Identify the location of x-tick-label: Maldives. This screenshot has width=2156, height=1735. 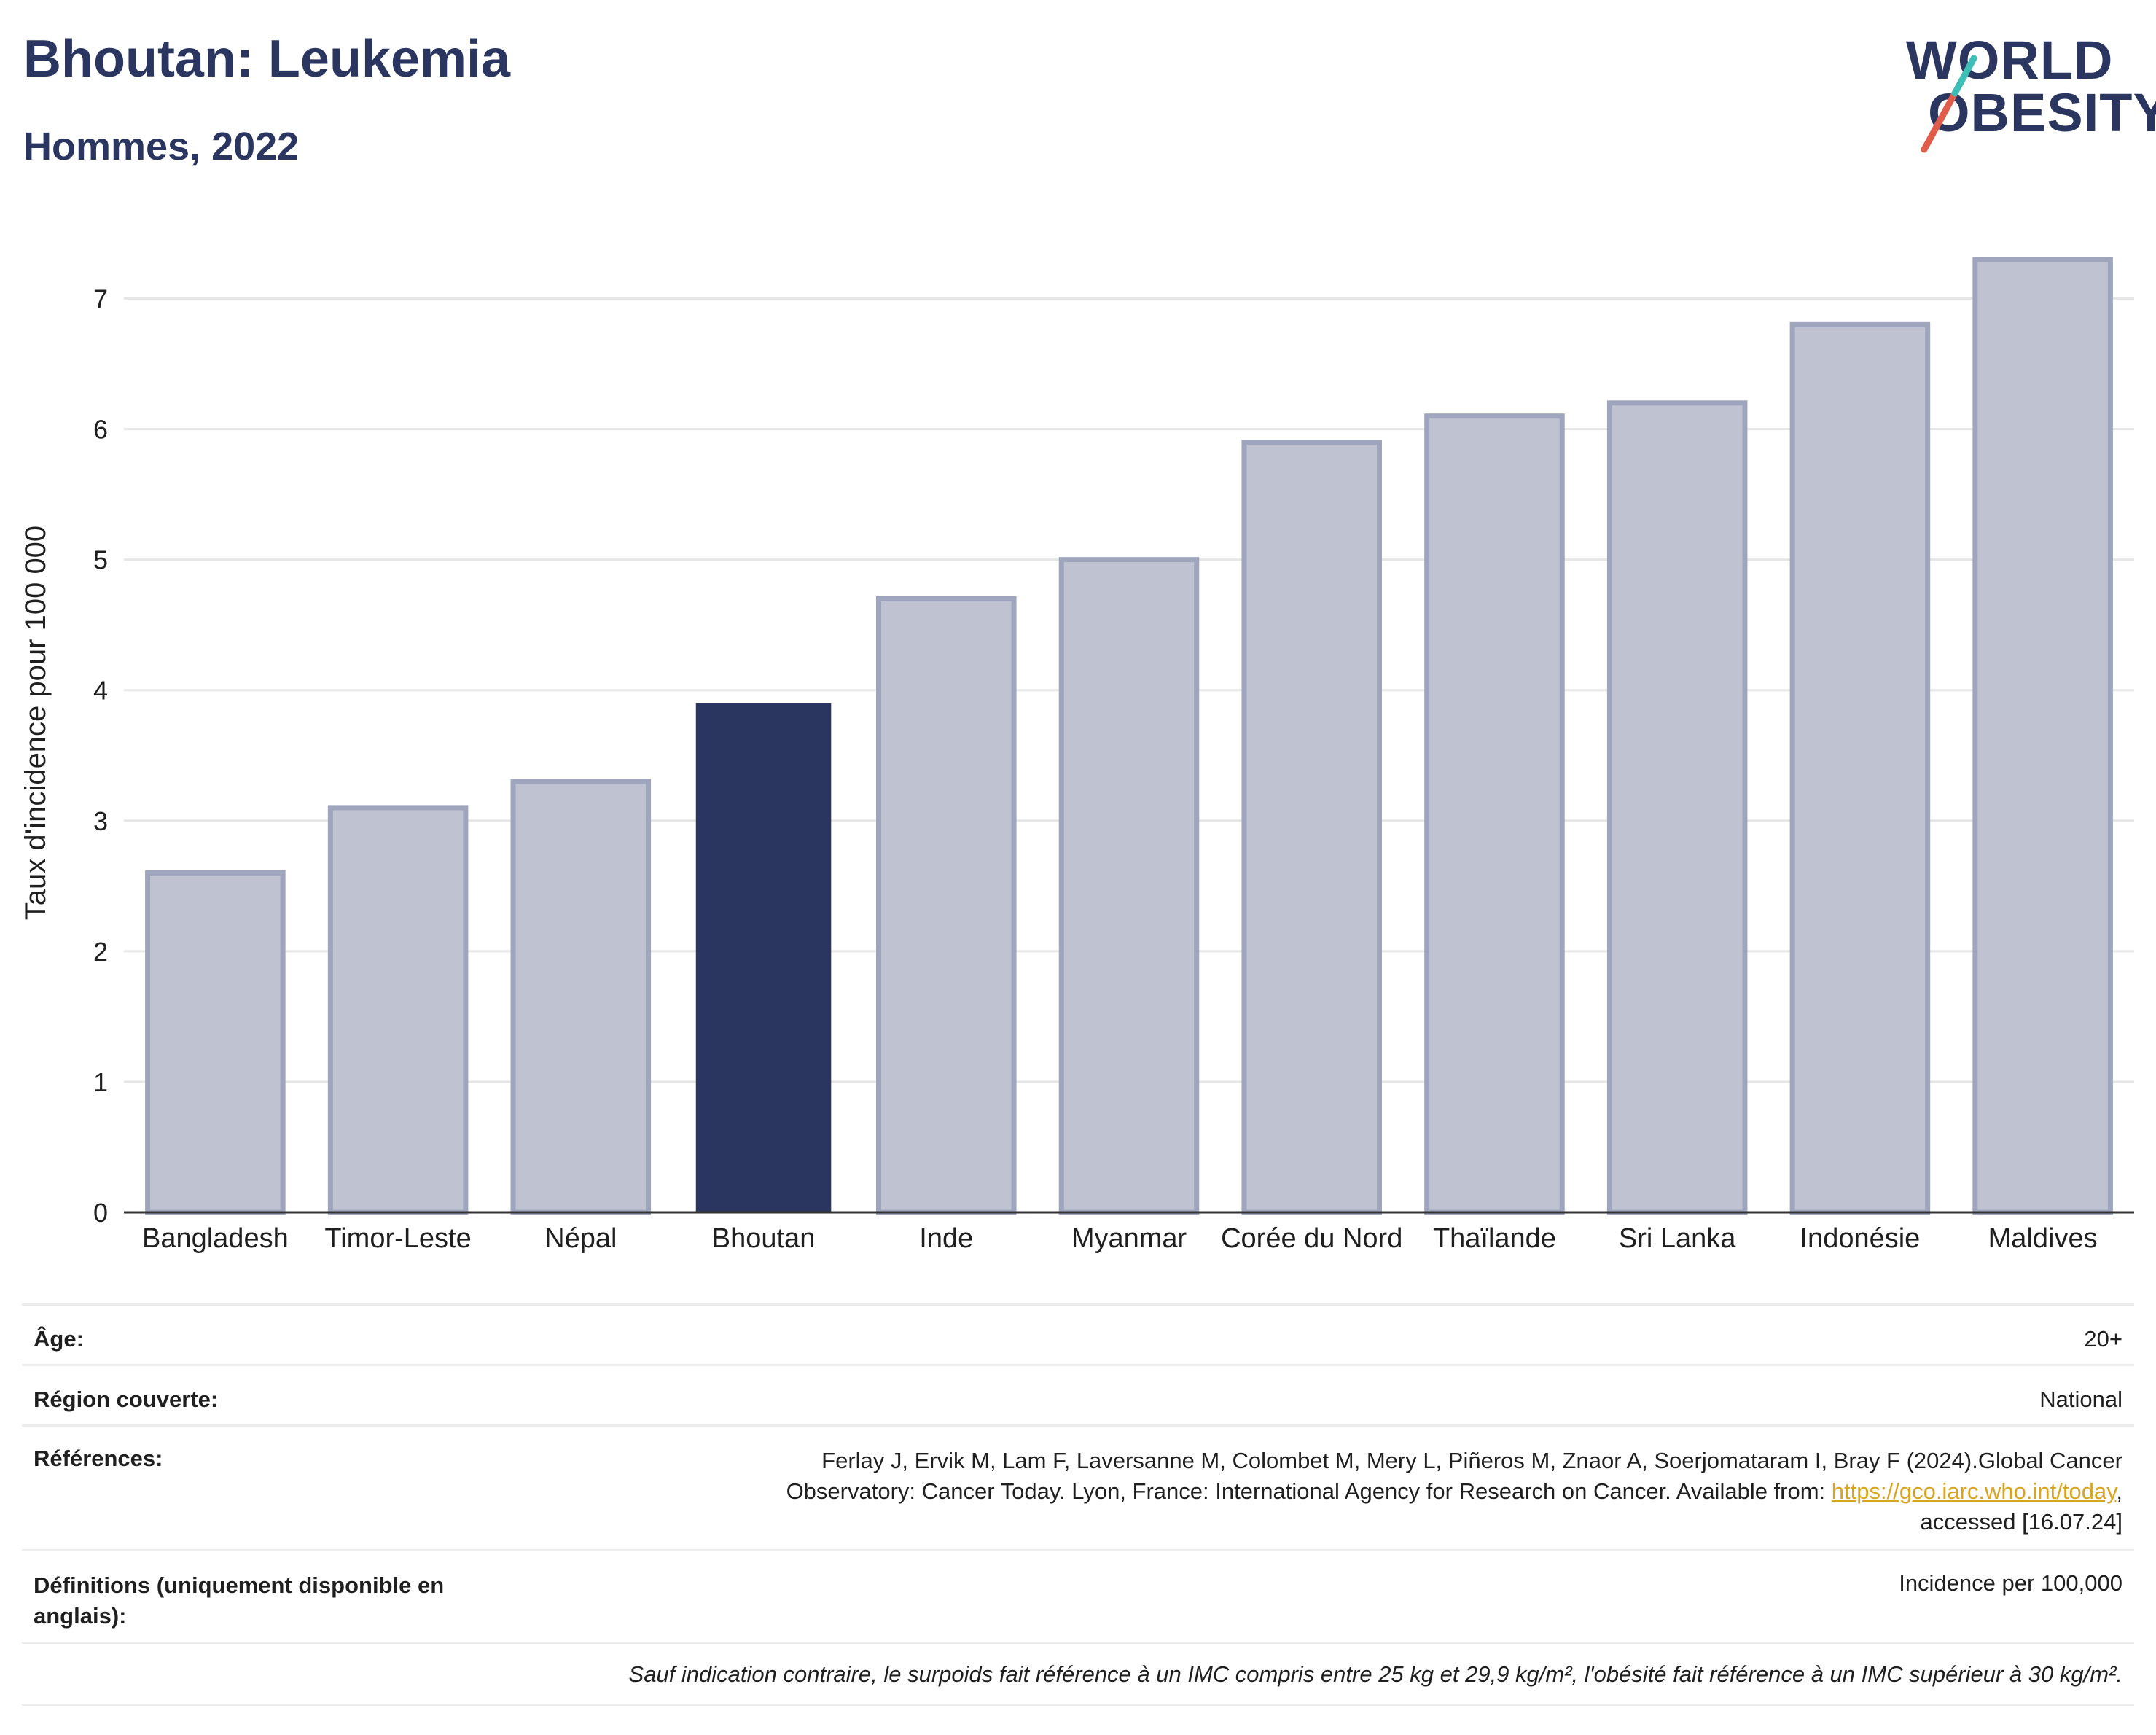
(2043, 1238).